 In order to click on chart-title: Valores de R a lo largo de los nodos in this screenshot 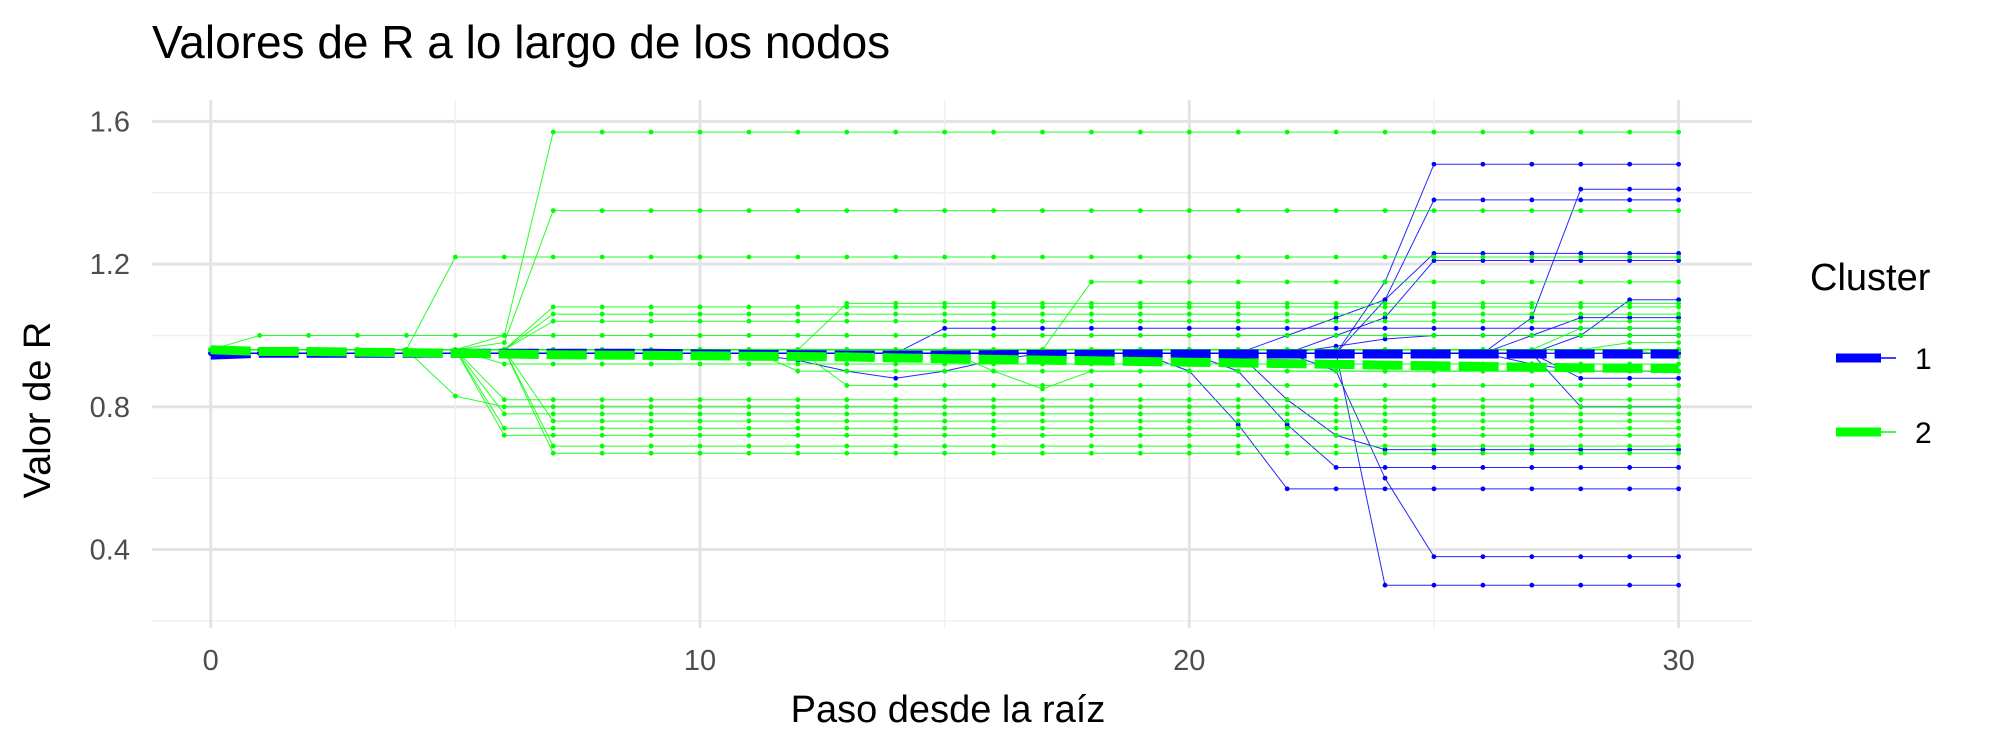, I will do `click(521, 42)`.